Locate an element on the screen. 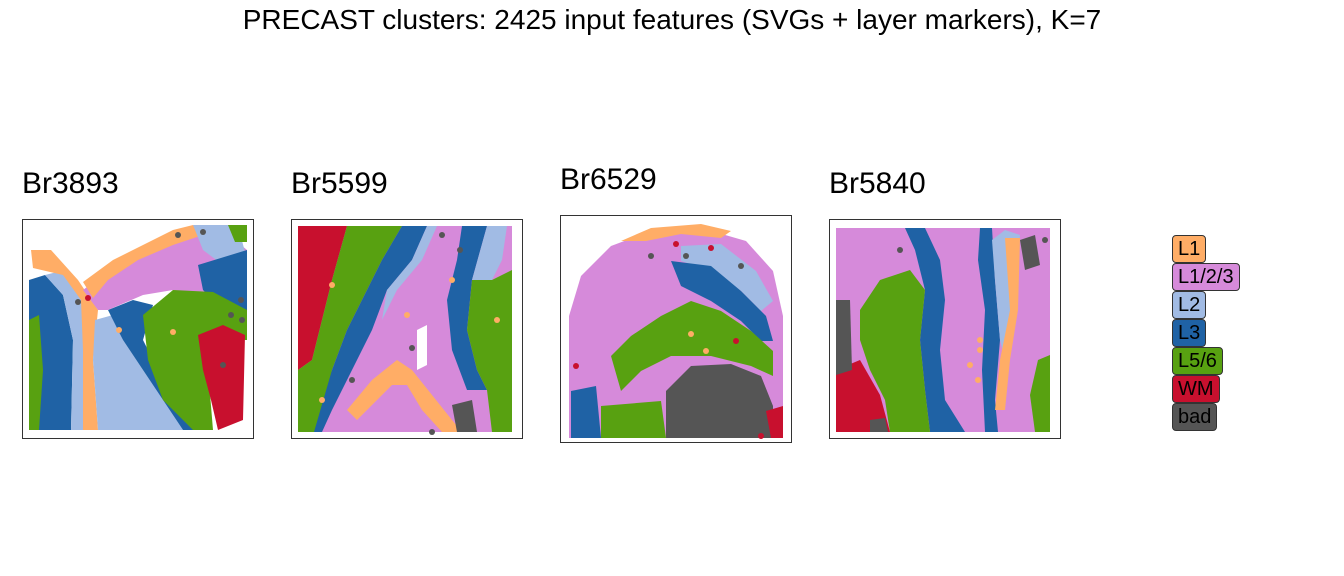 This screenshot has height=576, width=1344. facet-label-br5840: Br5840 is located at coordinates (877, 183).